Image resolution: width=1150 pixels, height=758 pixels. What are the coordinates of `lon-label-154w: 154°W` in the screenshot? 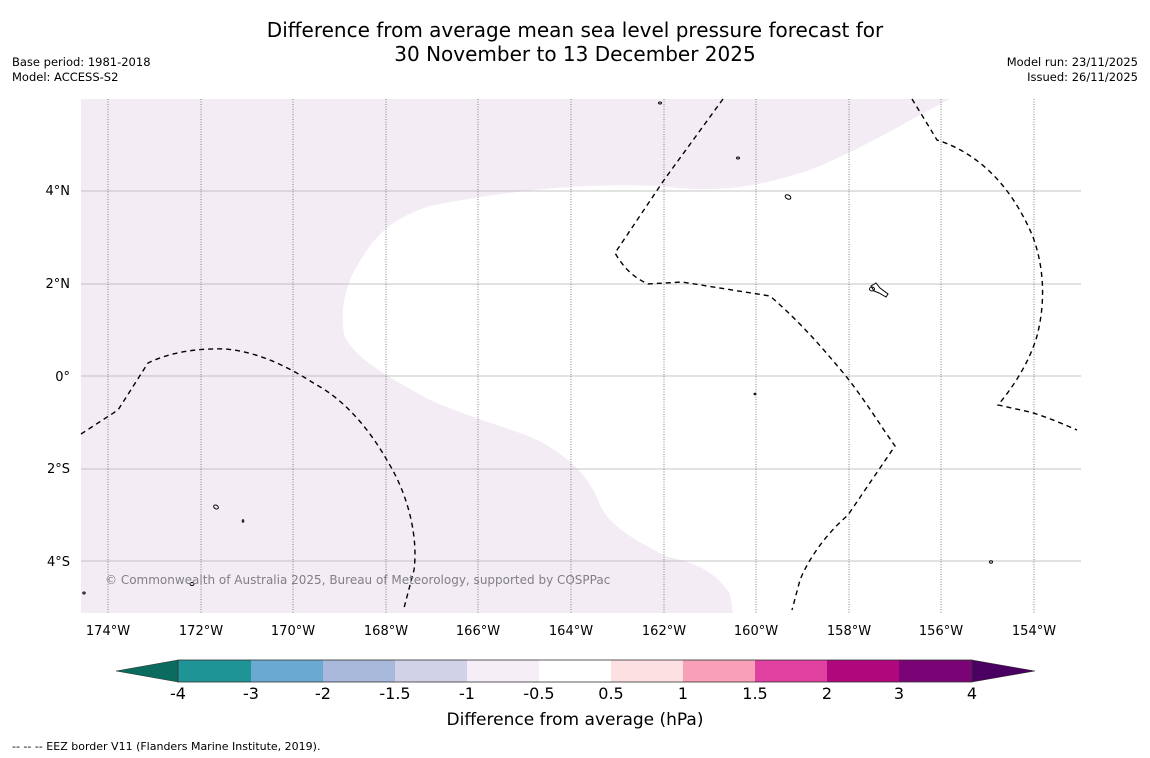 It's located at (1034, 631).